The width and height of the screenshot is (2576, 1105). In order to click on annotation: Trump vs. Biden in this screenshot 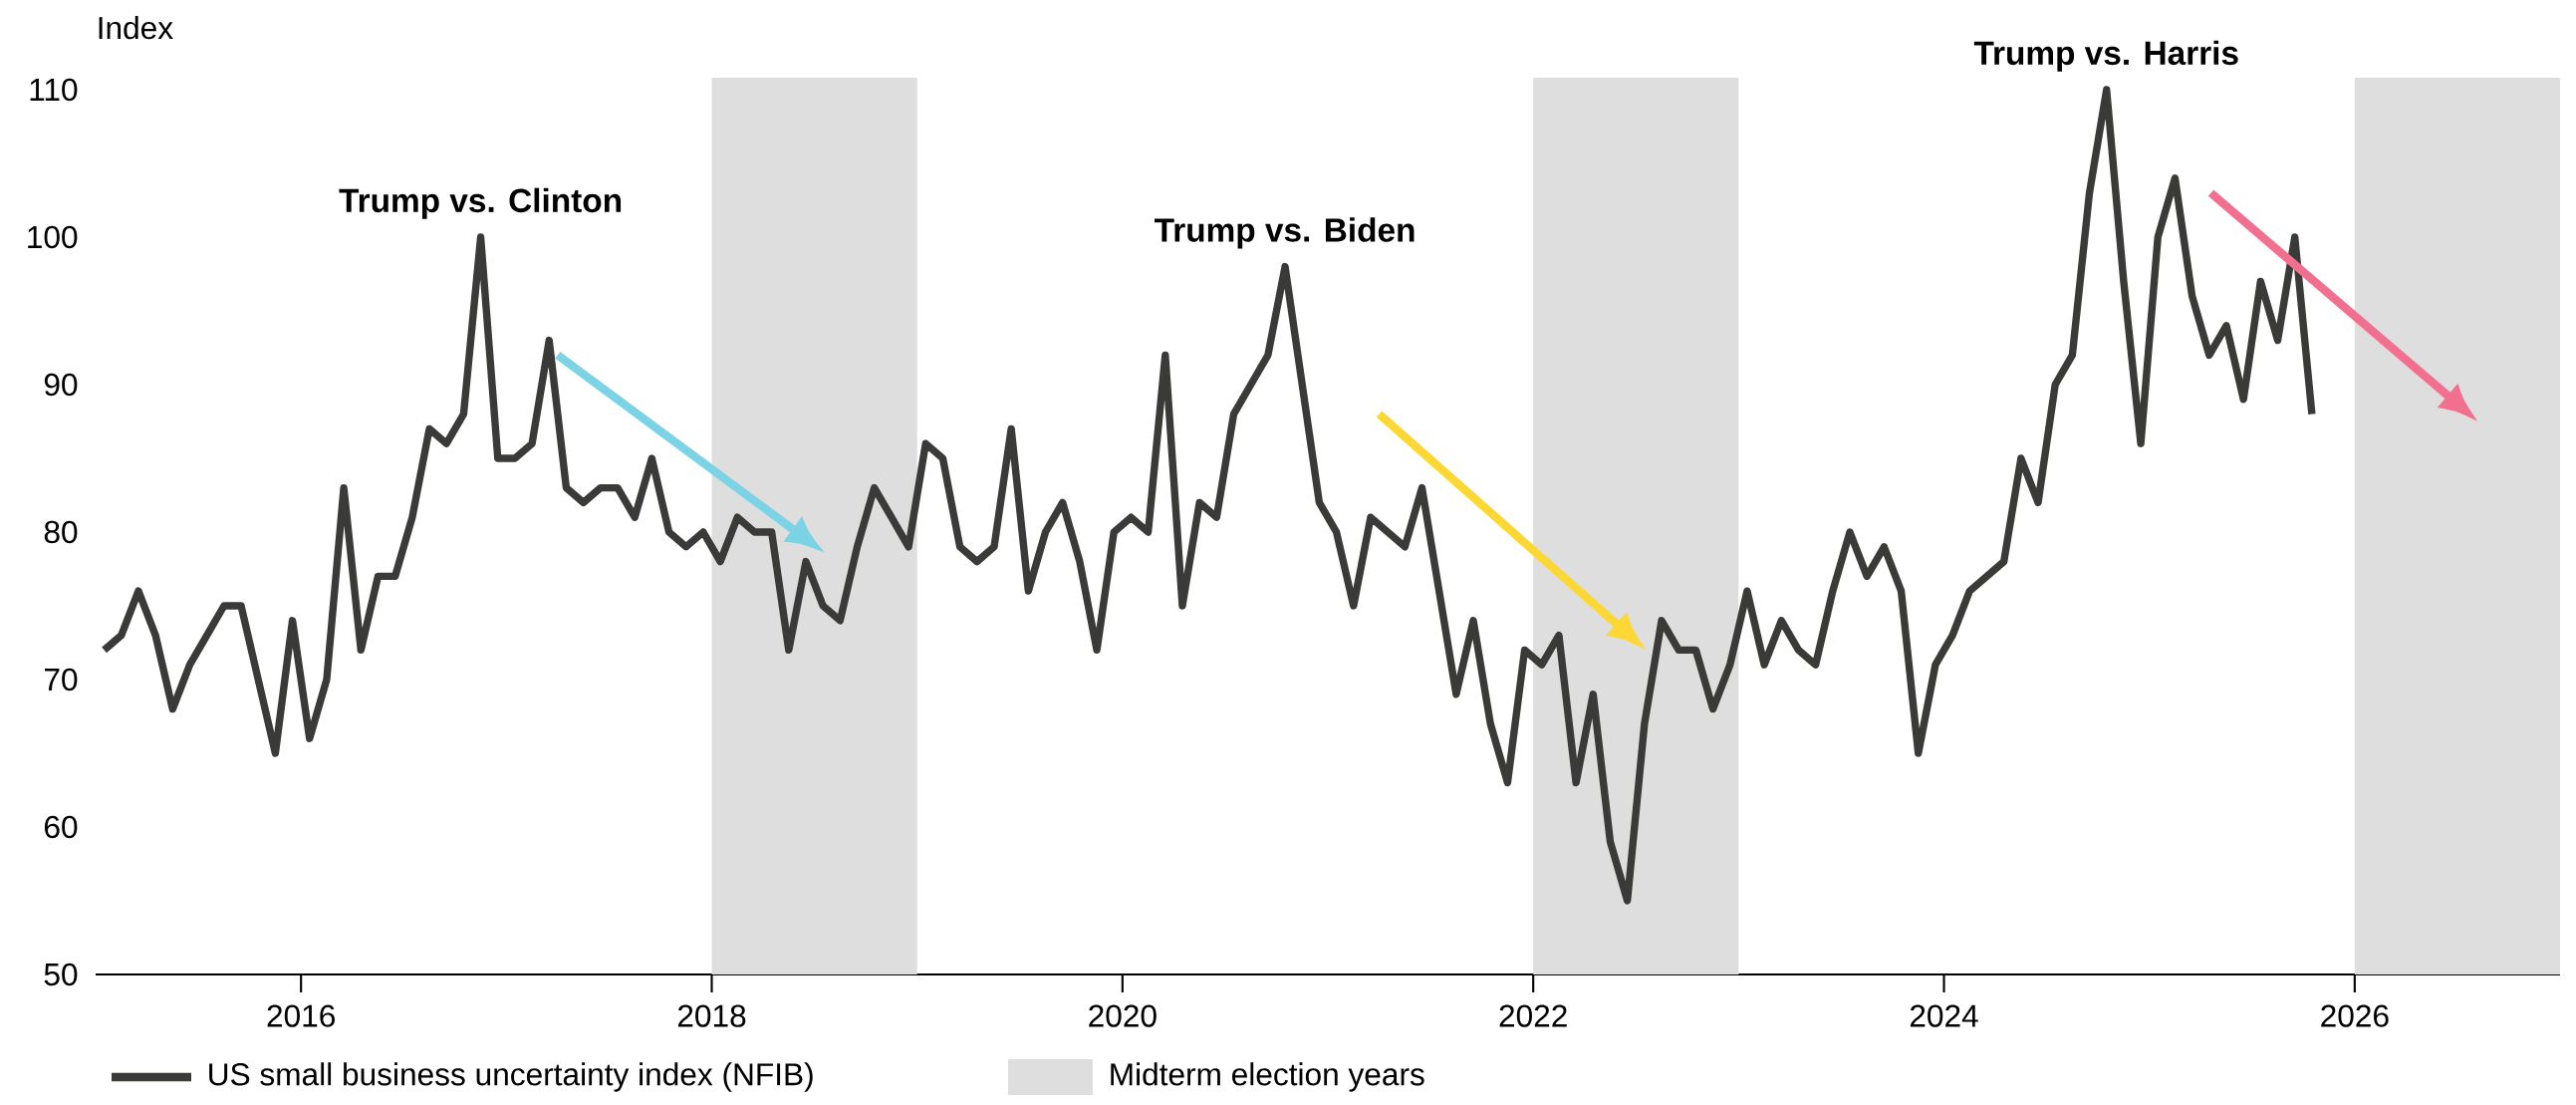, I will do `click(1285, 233)`.